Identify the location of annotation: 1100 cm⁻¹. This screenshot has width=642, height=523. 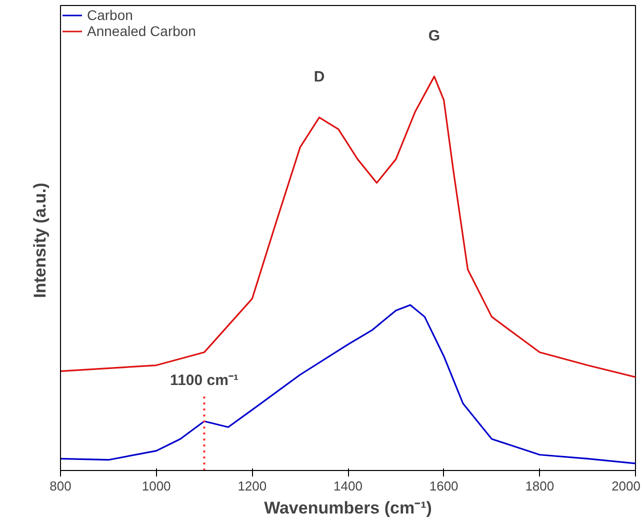
(204, 381).